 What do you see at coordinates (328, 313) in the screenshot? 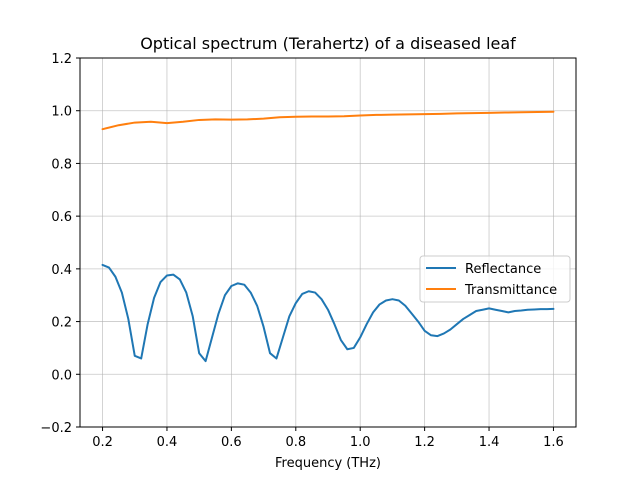
I see `series-line-reflectance` at bounding box center [328, 313].